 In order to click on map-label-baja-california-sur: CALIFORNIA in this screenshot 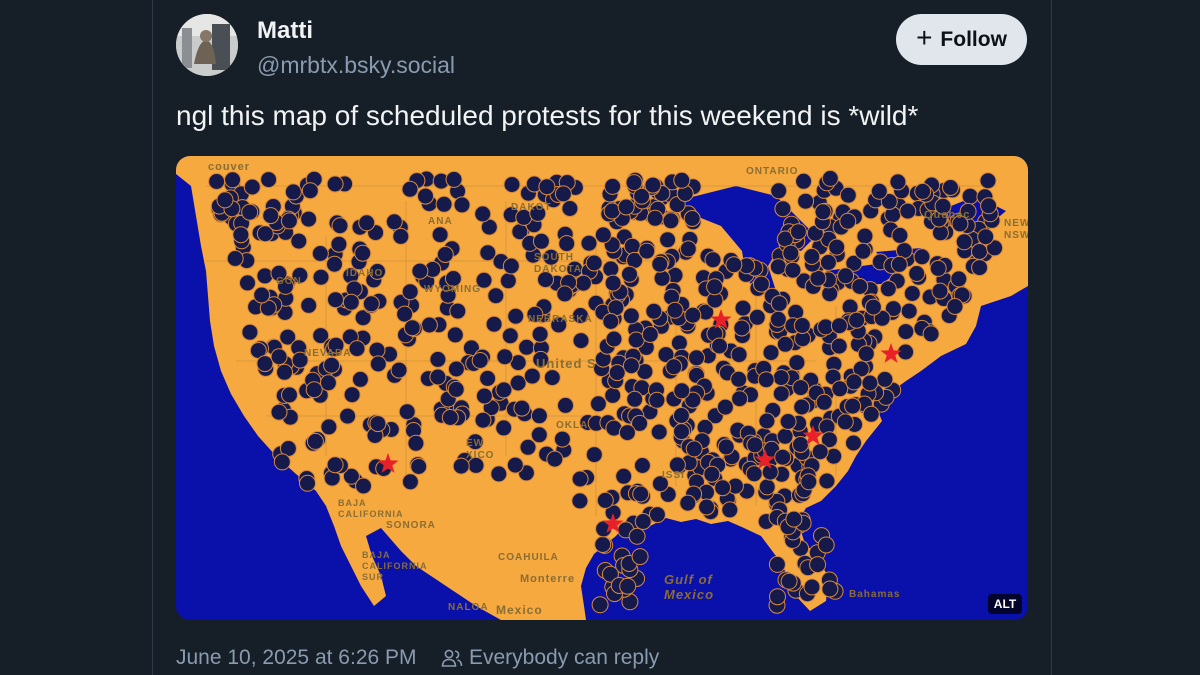, I will do `click(395, 566)`.